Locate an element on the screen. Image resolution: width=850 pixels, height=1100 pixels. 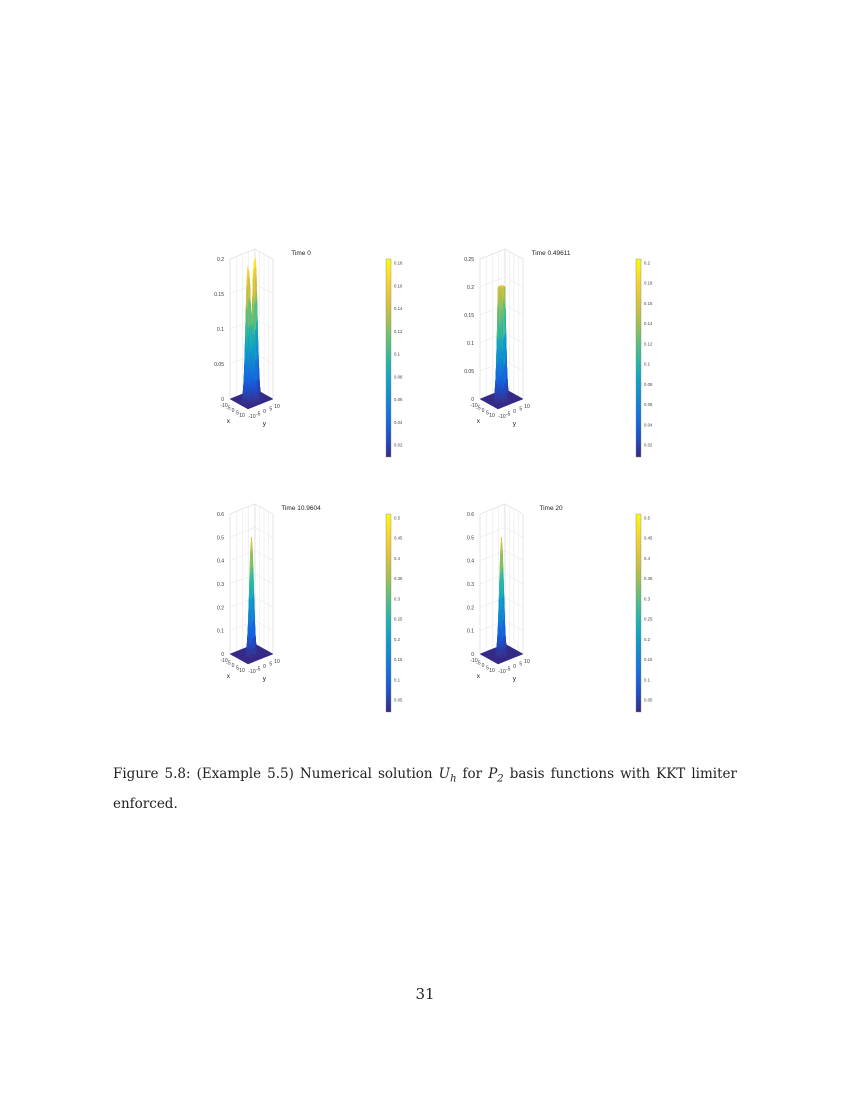
x-tick-label: 10 is located at coordinates (492, 671).